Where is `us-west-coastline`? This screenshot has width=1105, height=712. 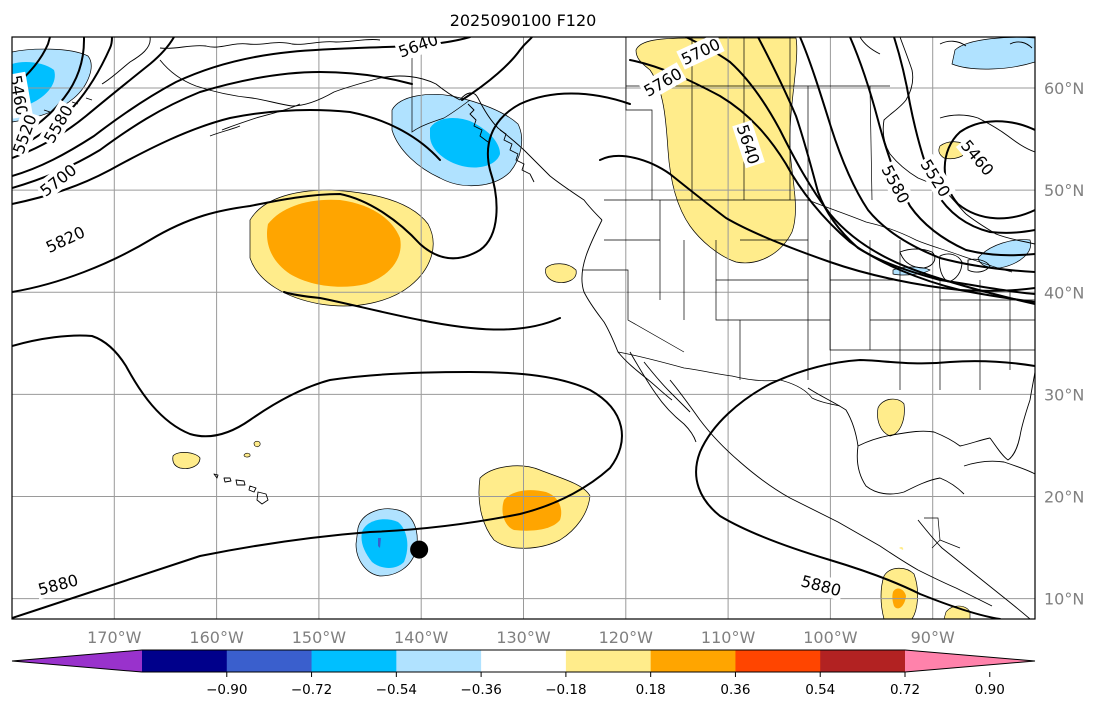
us-west-coastline is located at coordinates (627, 310).